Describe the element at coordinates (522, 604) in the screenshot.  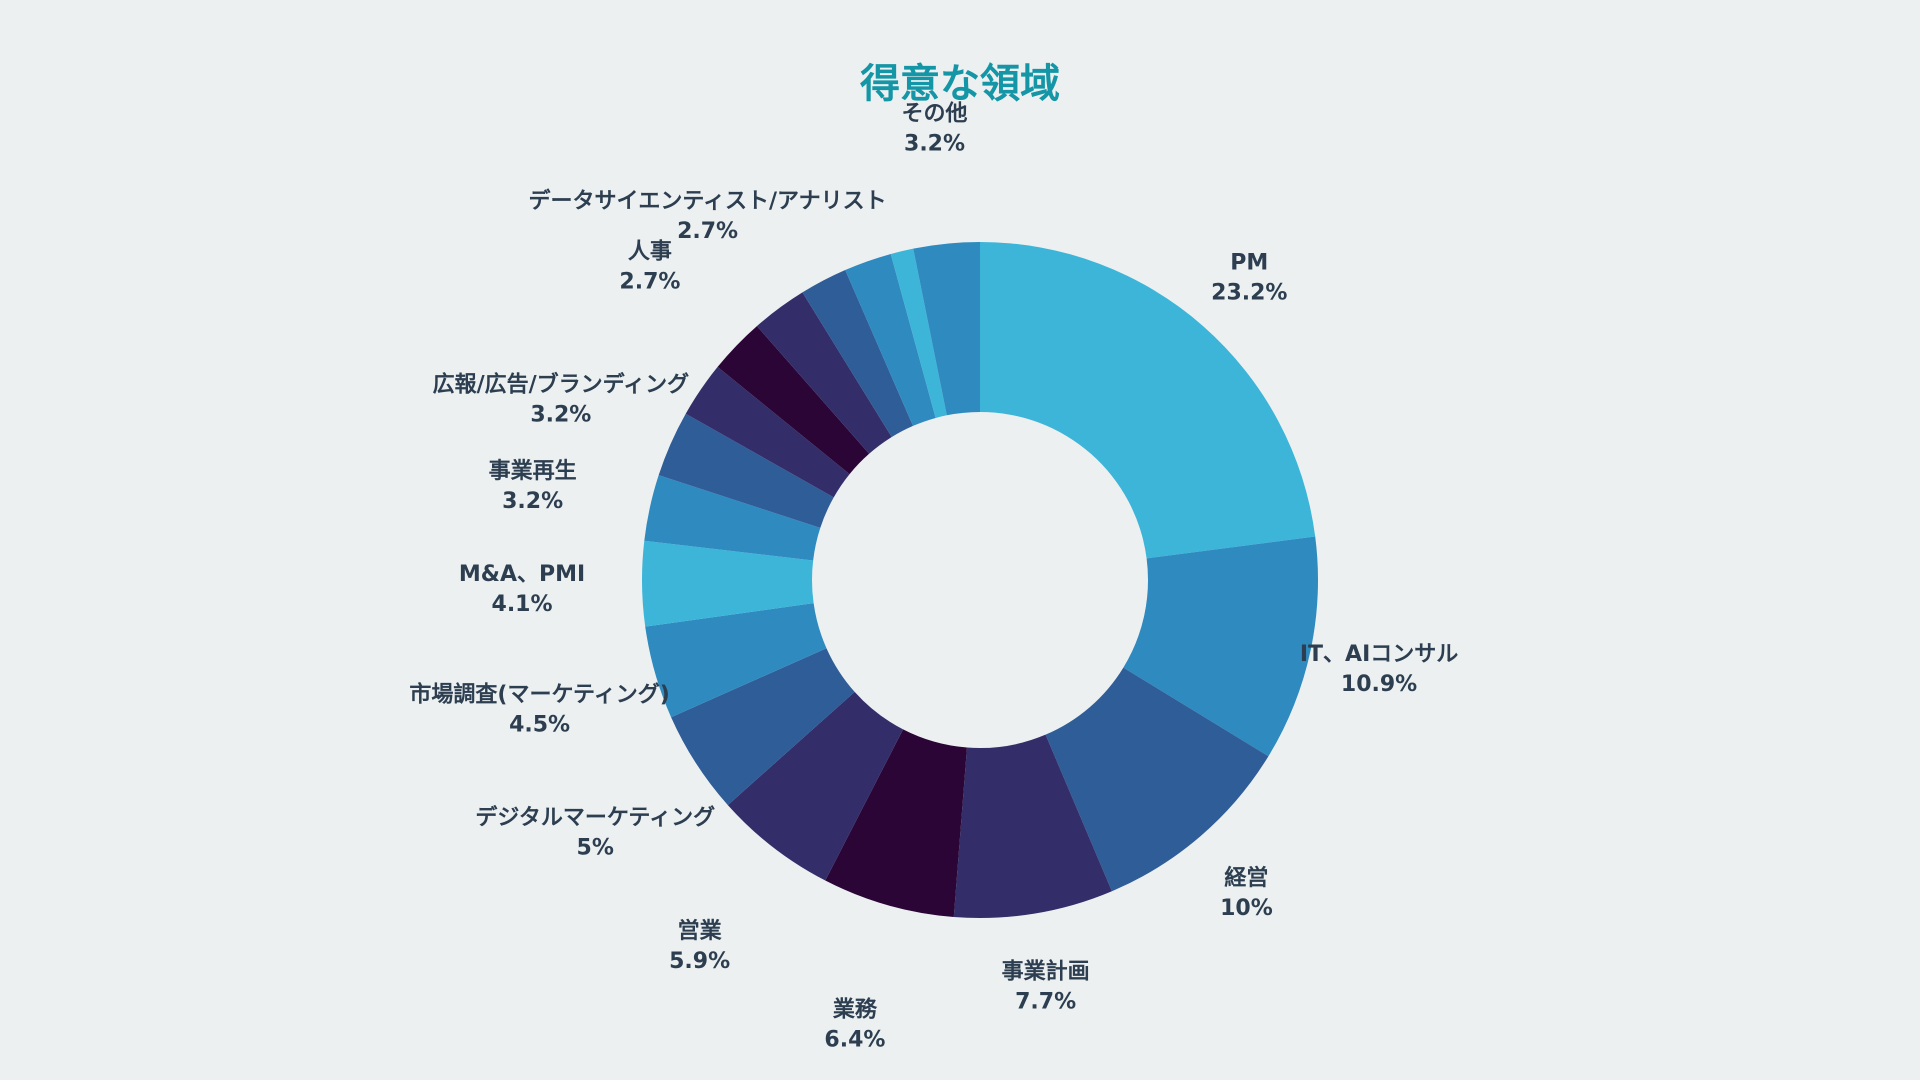
I see `slice-value-label: 4.1%` at that location.